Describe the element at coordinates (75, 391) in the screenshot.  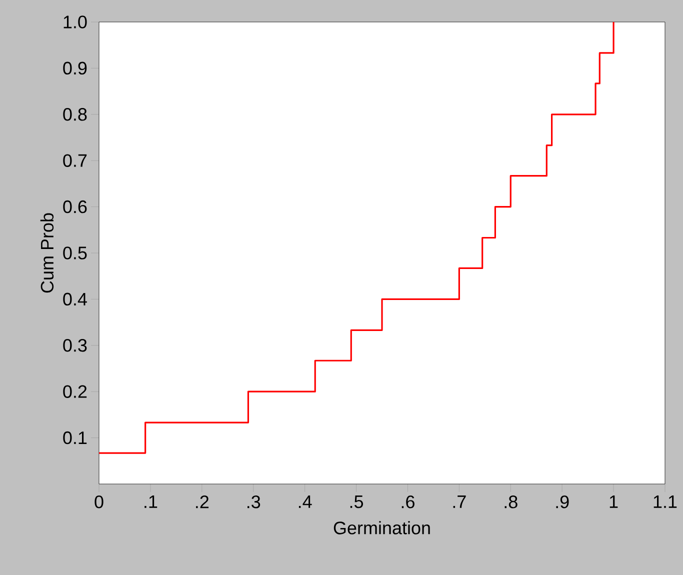
I see `y-tick-label: 0.2` at that location.